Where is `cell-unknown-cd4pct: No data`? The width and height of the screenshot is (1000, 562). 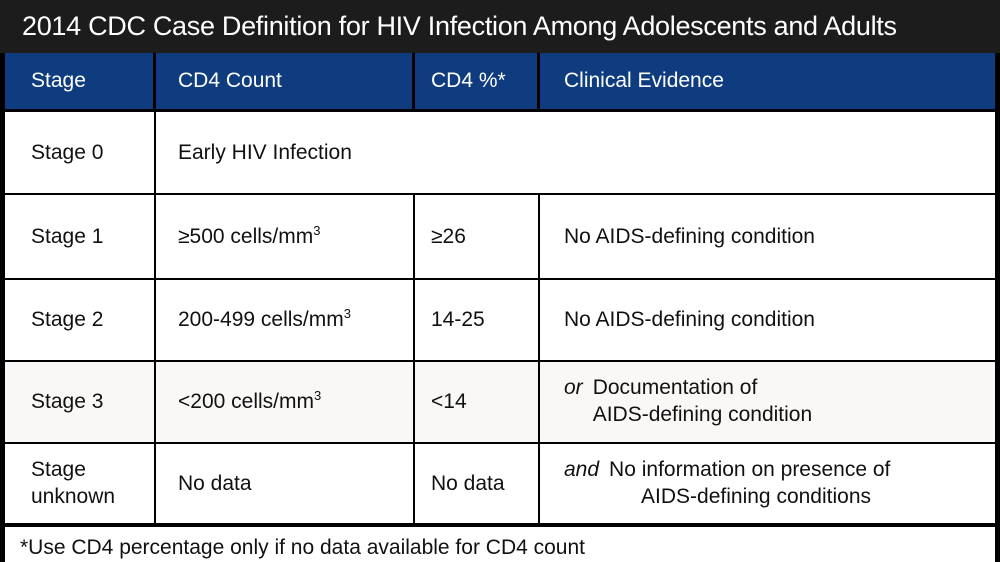
cell-unknown-cd4pct: No data is located at coordinates (477, 485).